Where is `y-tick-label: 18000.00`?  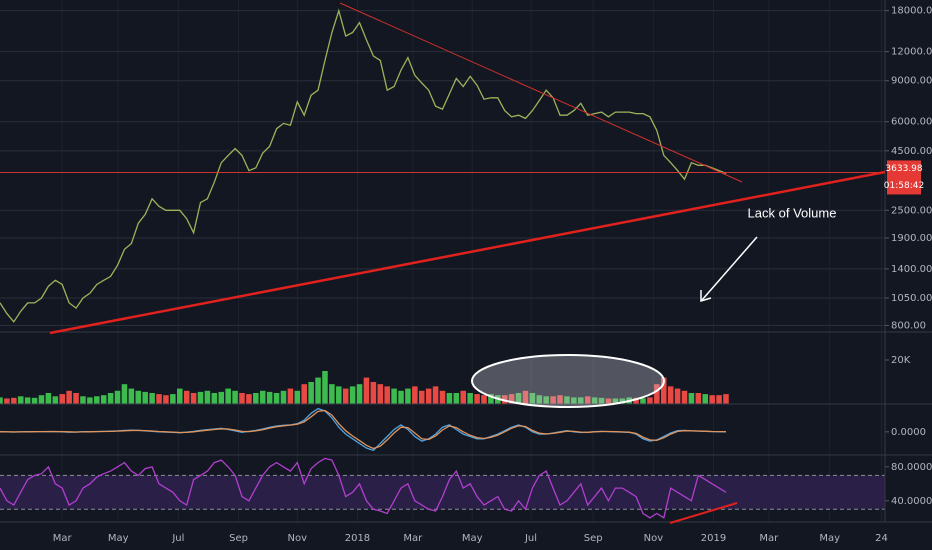
y-tick-label: 18000.00 is located at coordinates (911, 11).